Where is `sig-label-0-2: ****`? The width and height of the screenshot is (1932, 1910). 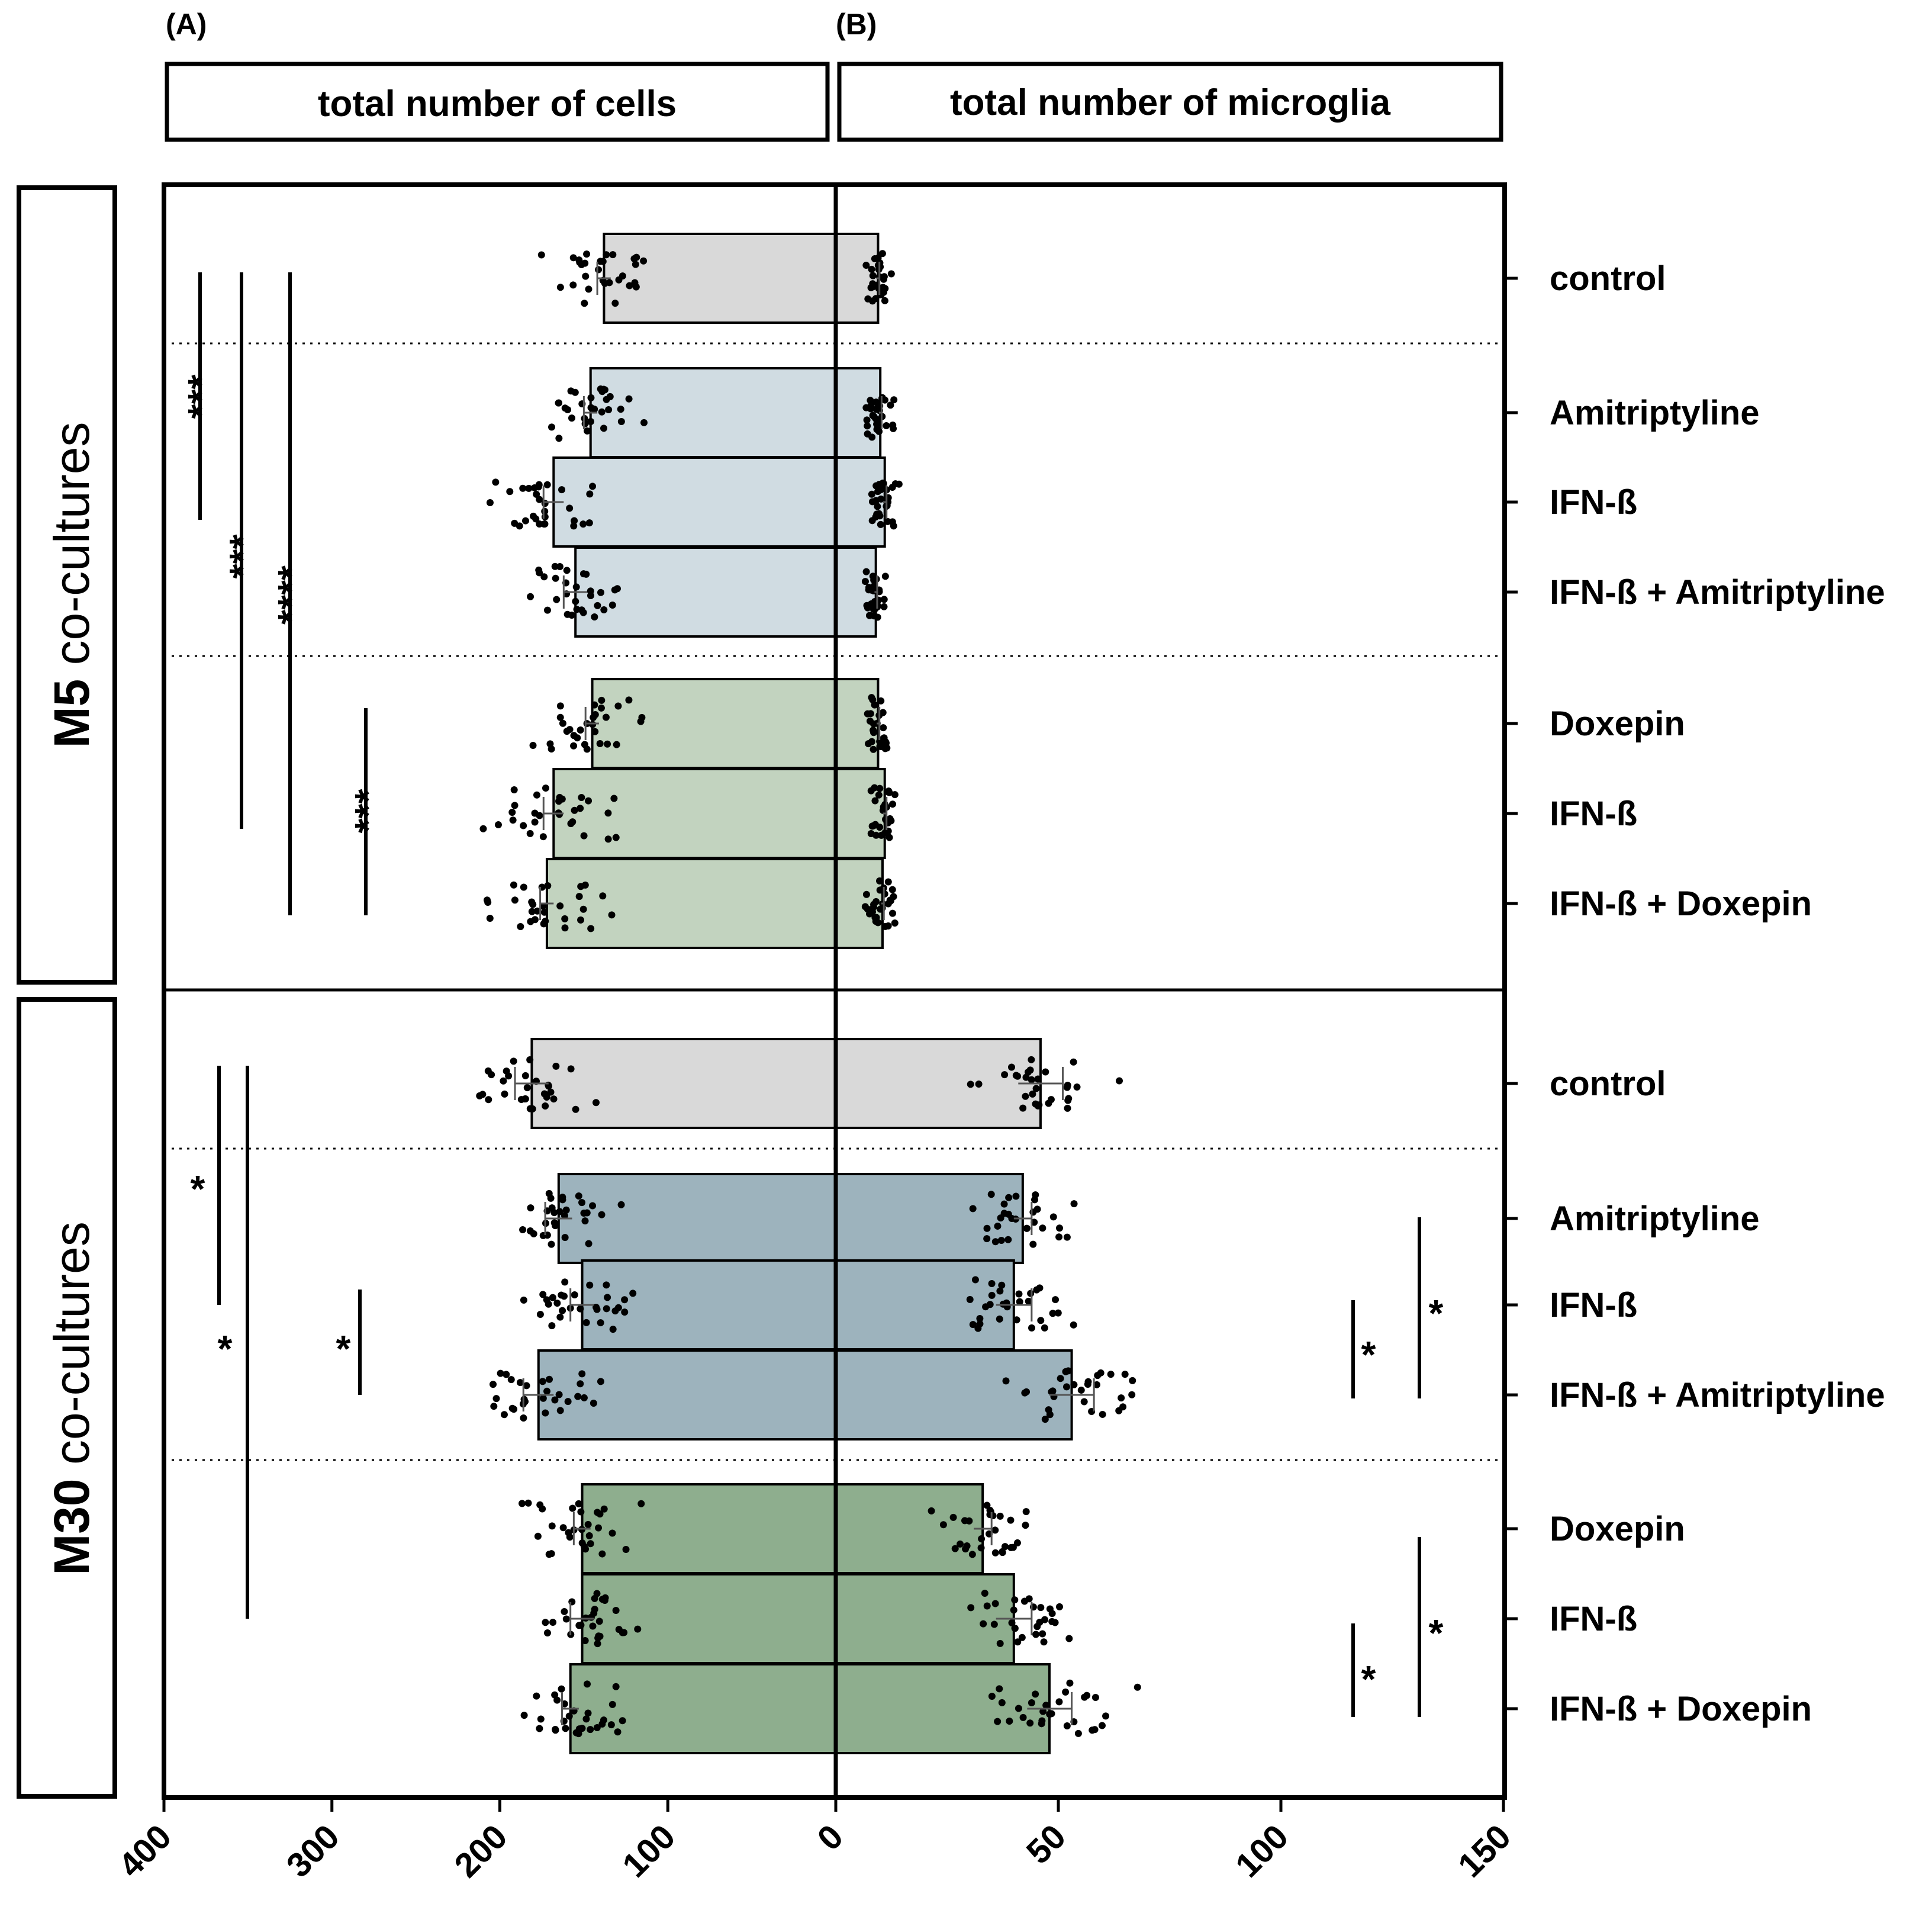
sig-label-0-2: **** is located at coordinates (291, 595).